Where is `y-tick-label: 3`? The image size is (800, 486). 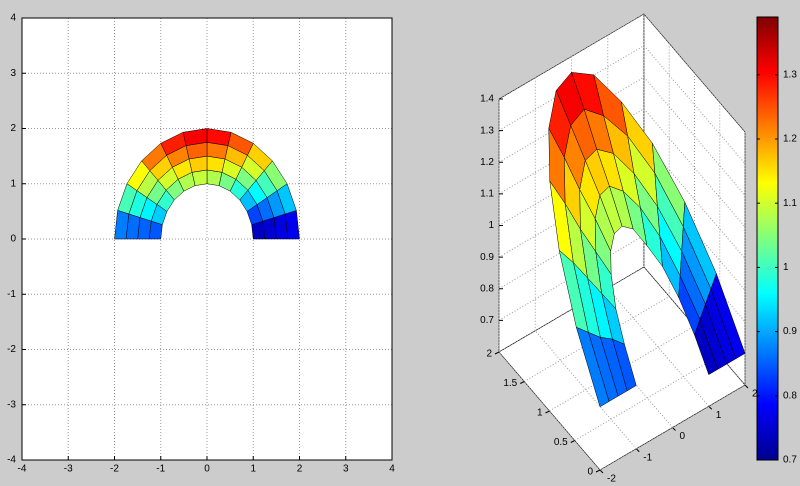
y-tick-label: 3 is located at coordinates (13, 73).